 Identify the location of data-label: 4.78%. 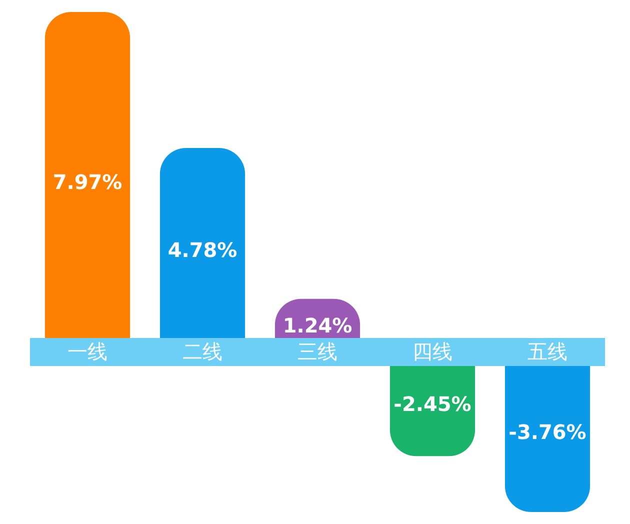
(203, 250).